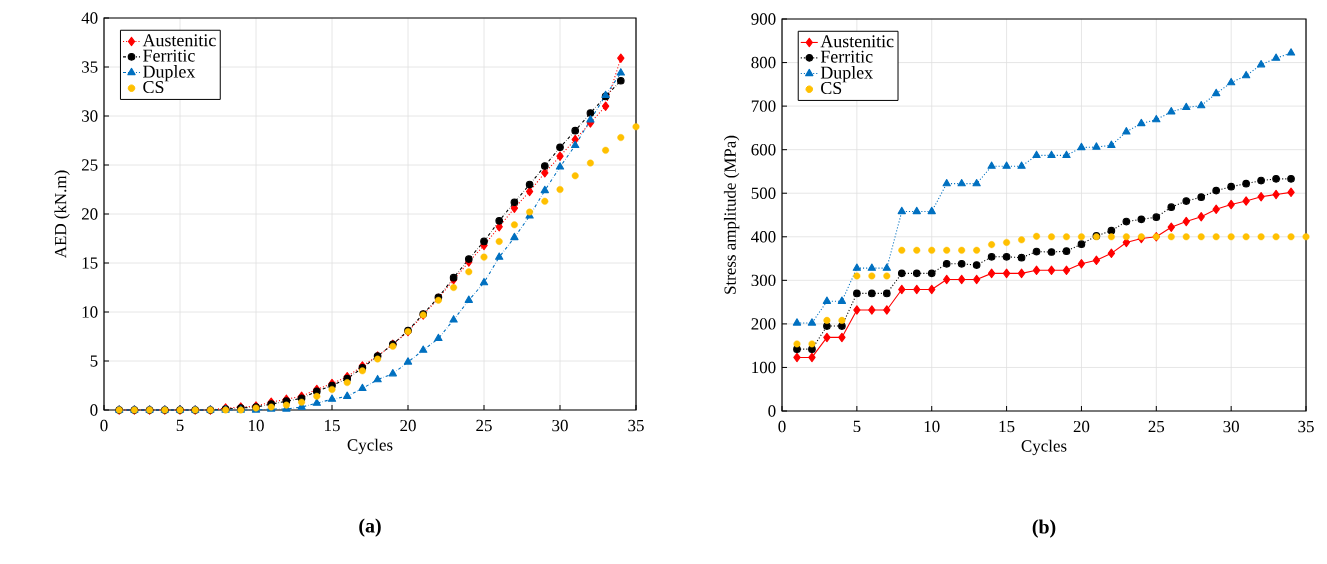 This screenshot has height=564, width=1327. What do you see at coordinates (763, 237) in the screenshot?
I see `y-tick-label: 400` at bounding box center [763, 237].